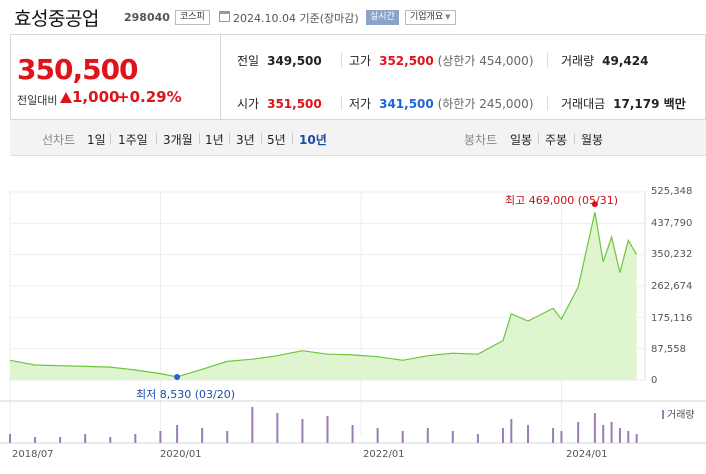 The width and height of the screenshot is (706, 474). I want to click on base-date: 2024.10.04 기준(장마감), so click(296, 18).